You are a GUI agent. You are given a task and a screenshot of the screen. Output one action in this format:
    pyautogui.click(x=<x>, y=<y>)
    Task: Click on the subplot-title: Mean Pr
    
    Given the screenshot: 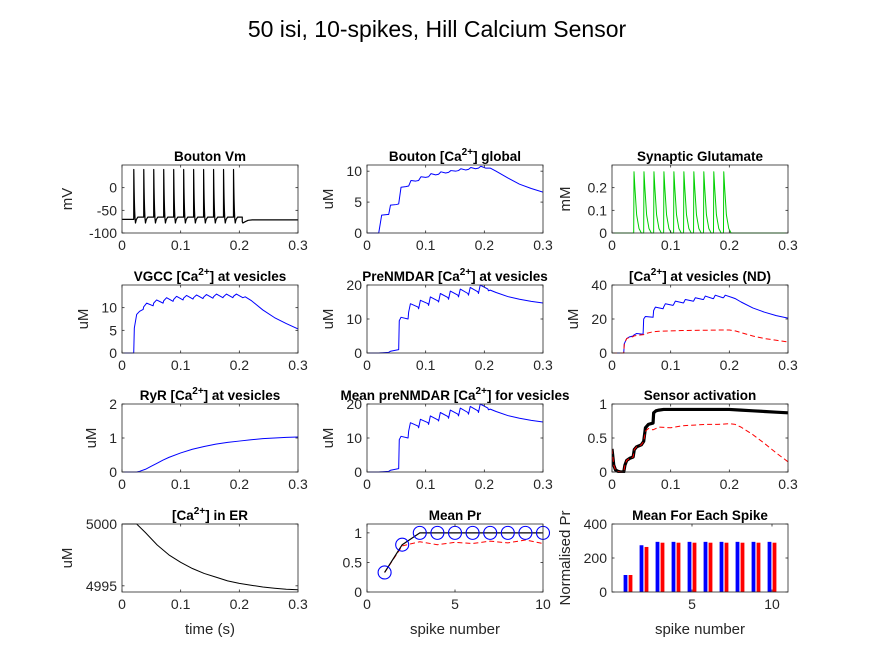 What is the action you would take?
    pyautogui.click(x=455, y=515)
    